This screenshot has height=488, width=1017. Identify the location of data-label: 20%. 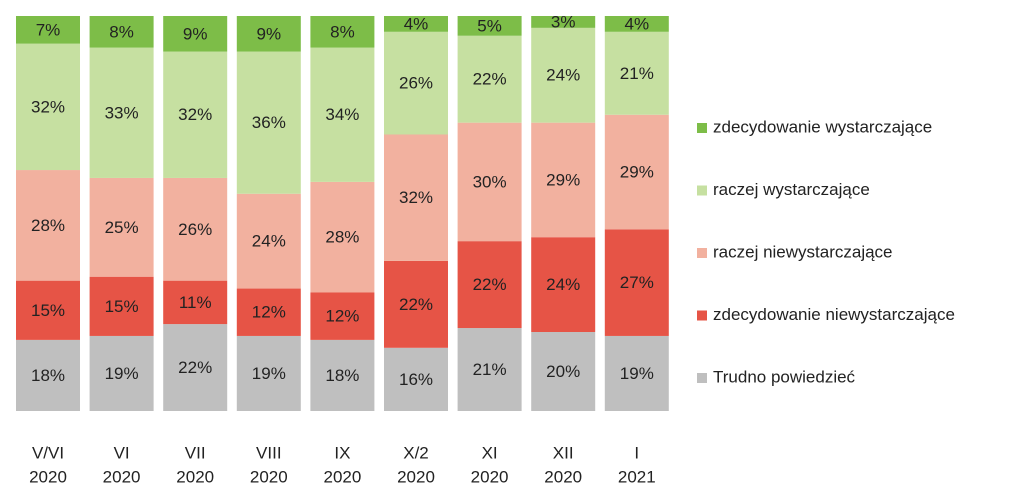
(563, 371).